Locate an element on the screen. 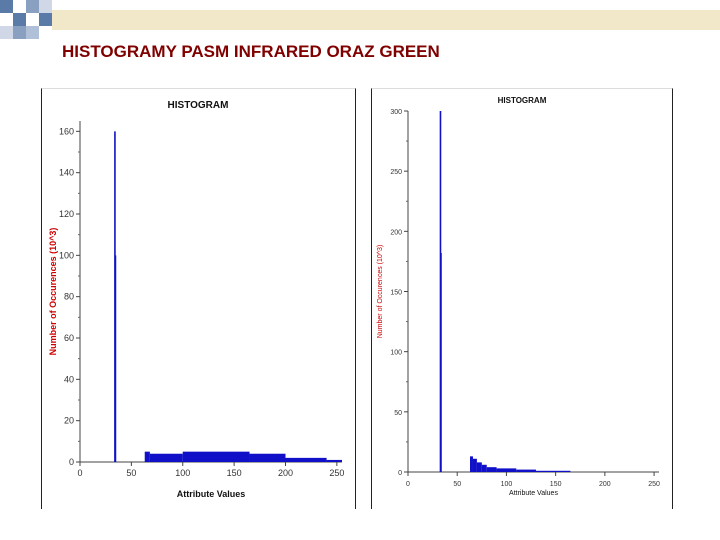 The height and width of the screenshot is (540, 720). y-tick-label: 300 is located at coordinates (396, 112).